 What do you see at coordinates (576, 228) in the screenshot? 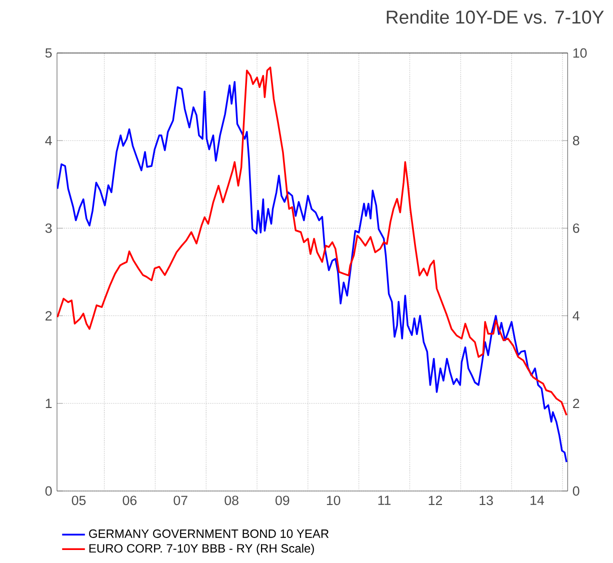
I see `y2-tick-label: 6` at bounding box center [576, 228].